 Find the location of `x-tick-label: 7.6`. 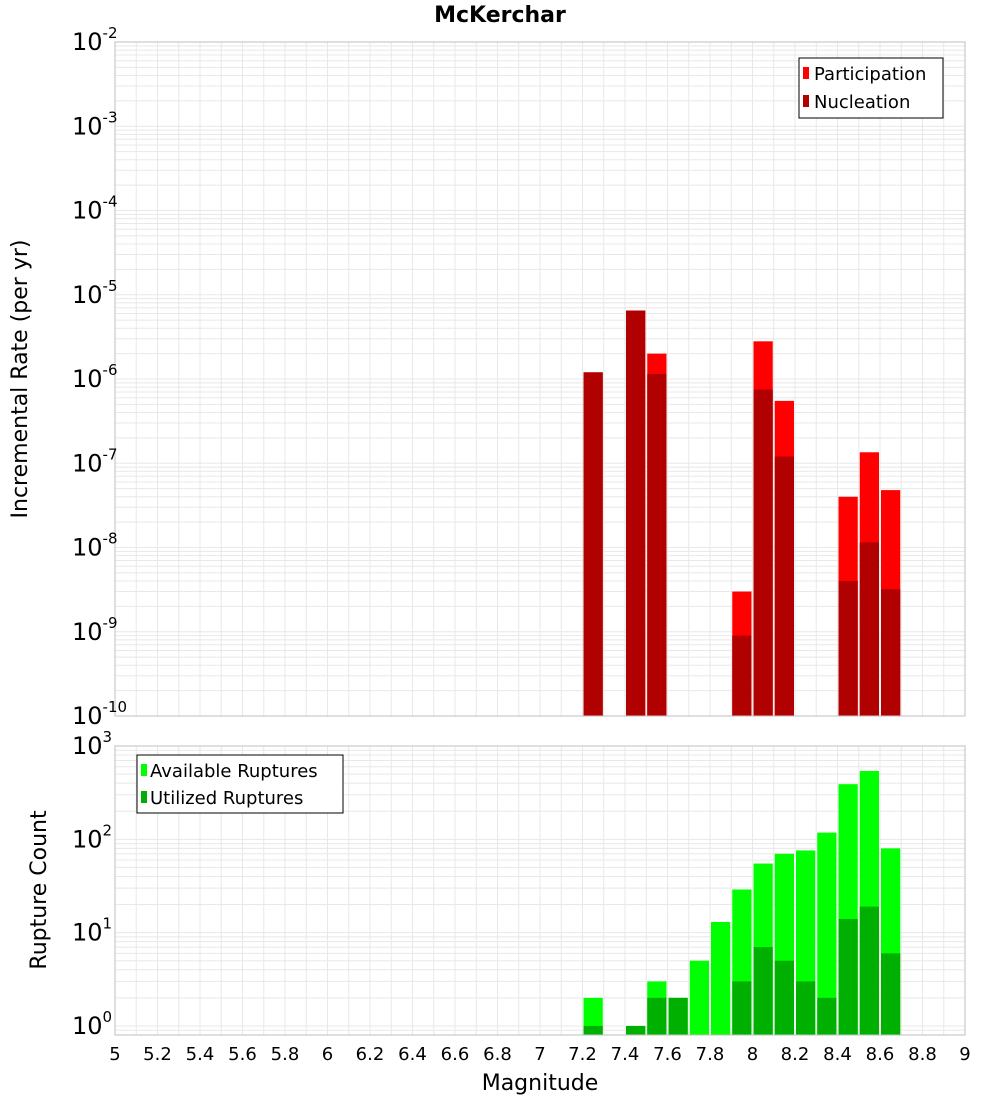

x-tick-label: 7.6 is located at coordinates (667, 1054).